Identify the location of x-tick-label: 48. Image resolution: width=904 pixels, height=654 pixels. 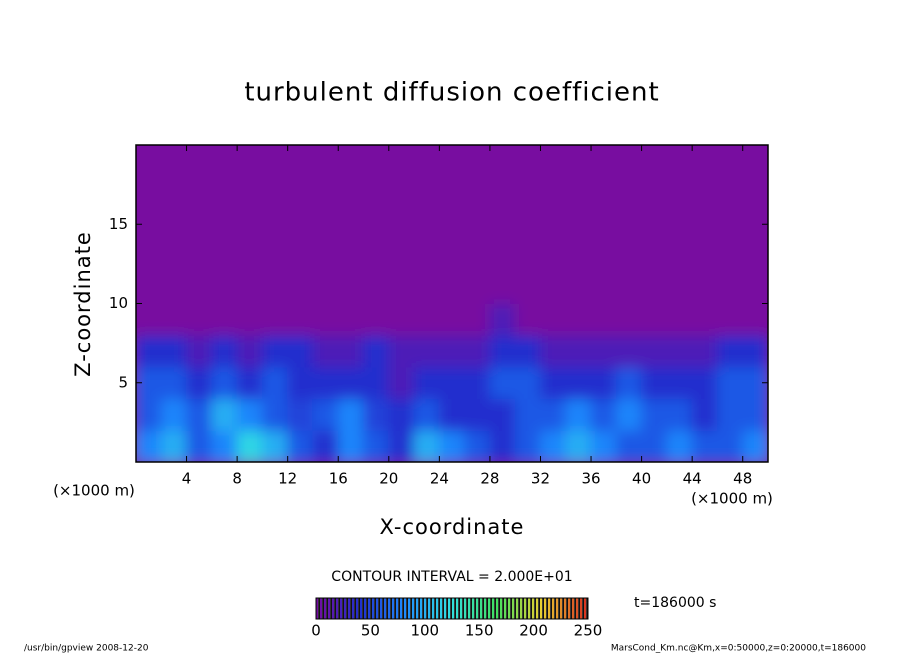
(742, 479).